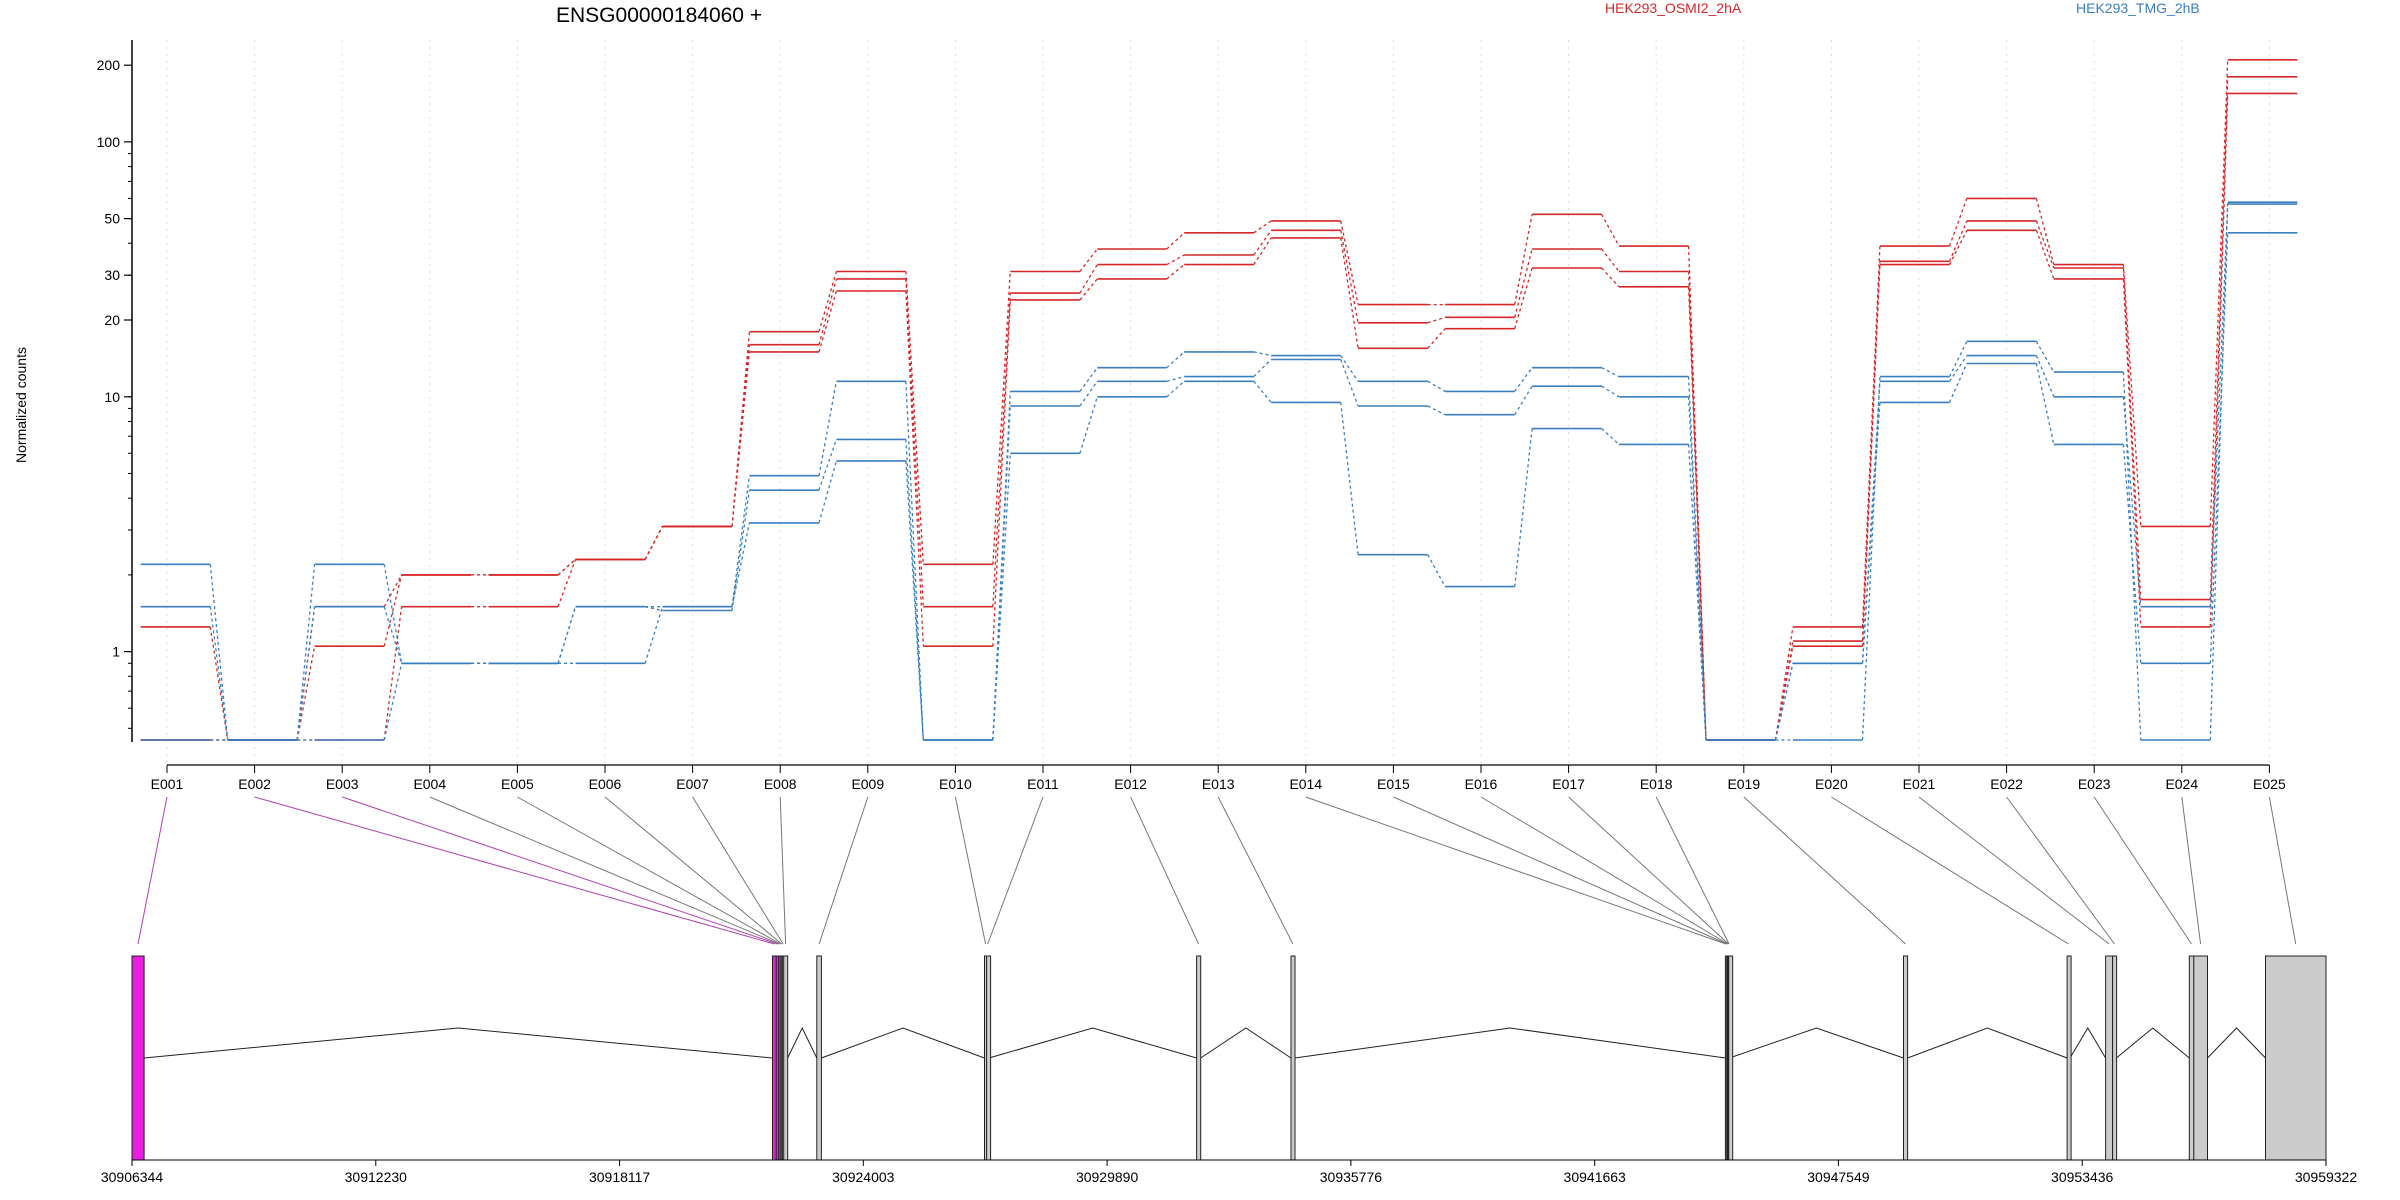 This screenshot has height=1200, width=2400. What do you see at coordinates (2181, 784) in the screenshot?
I see `x-tick-label: E024` at bounding box center [2181, 784].